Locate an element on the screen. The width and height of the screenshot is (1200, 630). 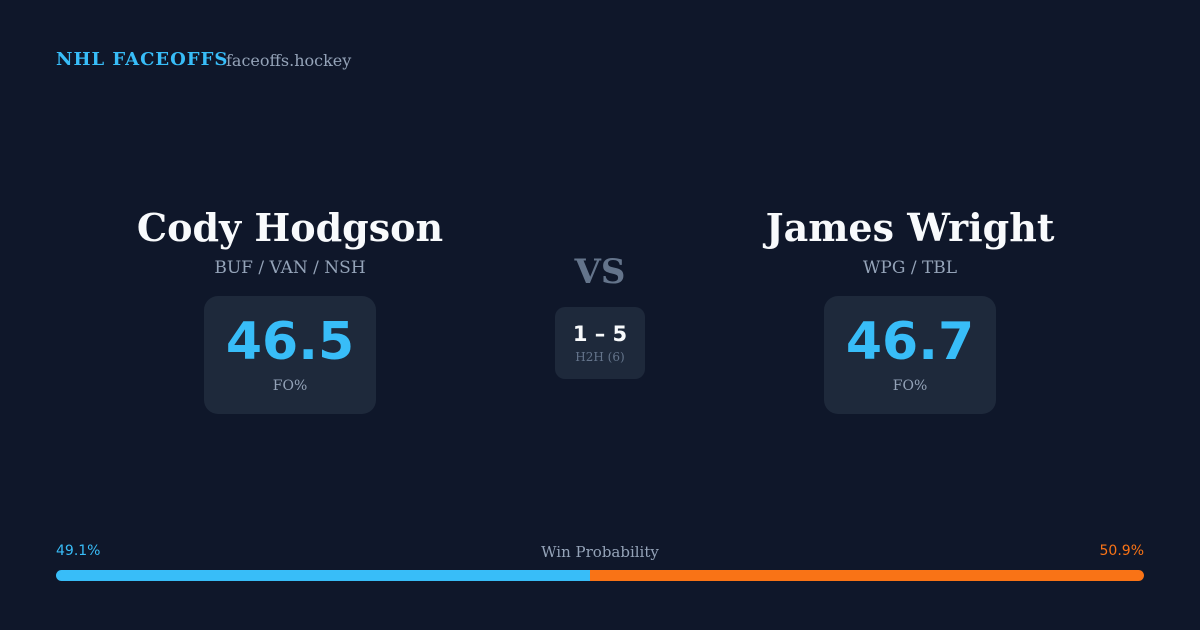
win-prob-title: Win Probability is located at coordinates (600, 552).